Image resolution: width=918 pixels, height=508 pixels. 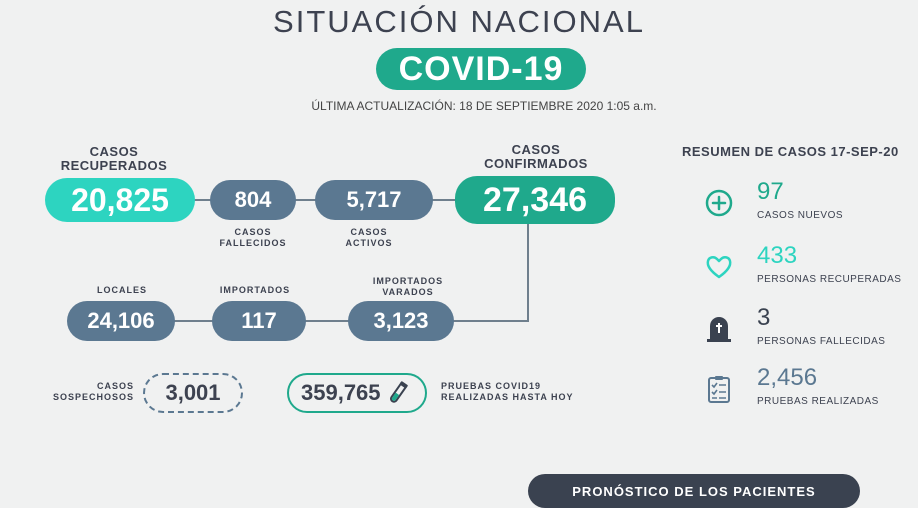 What do you see at coordinates (93, 391) in the screenshot?
I see `sospechosos-label: CASOS SOSPECHOSOS` at bounding box center [93, 391].